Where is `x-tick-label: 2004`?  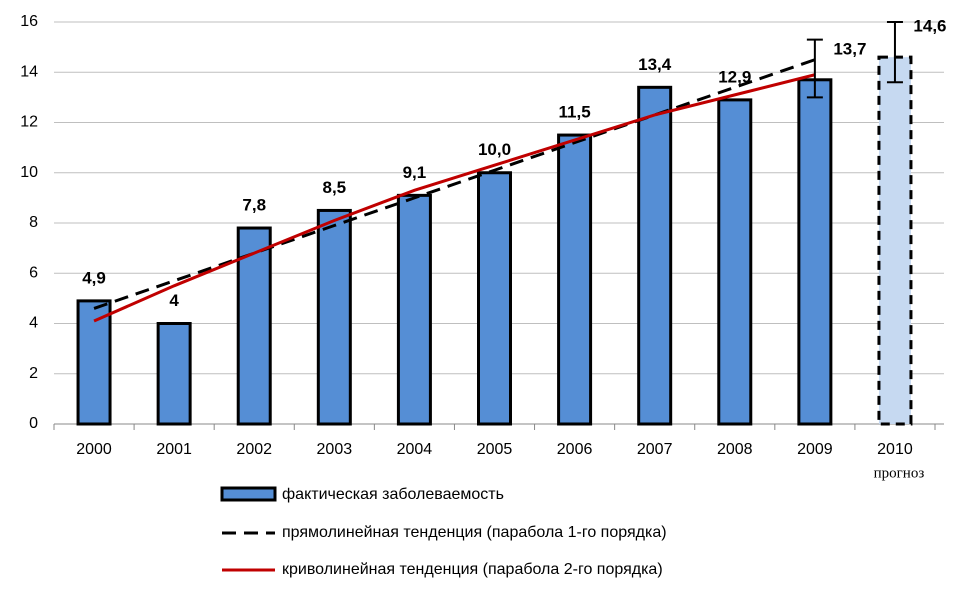 x-tick-label: 2004 is located at coordinates (415, 449).